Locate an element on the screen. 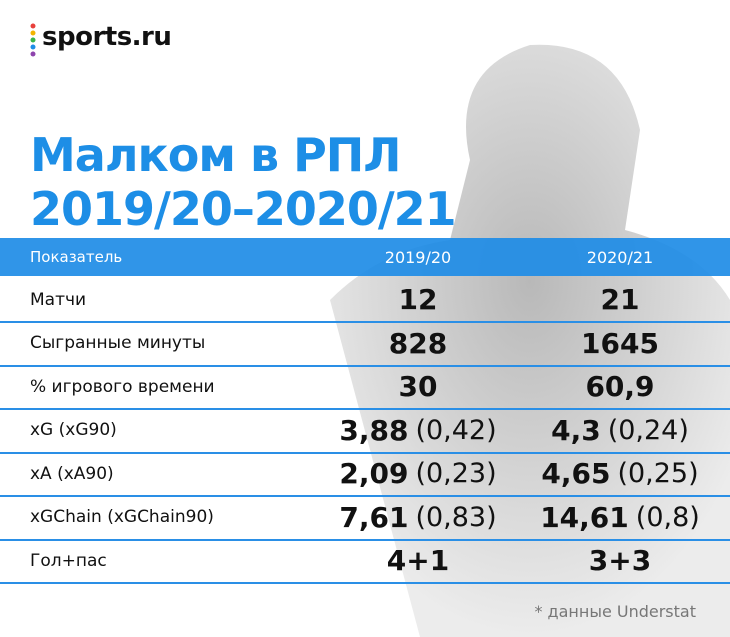  value-cell: 4+1 is located at coordinates (418, 560).